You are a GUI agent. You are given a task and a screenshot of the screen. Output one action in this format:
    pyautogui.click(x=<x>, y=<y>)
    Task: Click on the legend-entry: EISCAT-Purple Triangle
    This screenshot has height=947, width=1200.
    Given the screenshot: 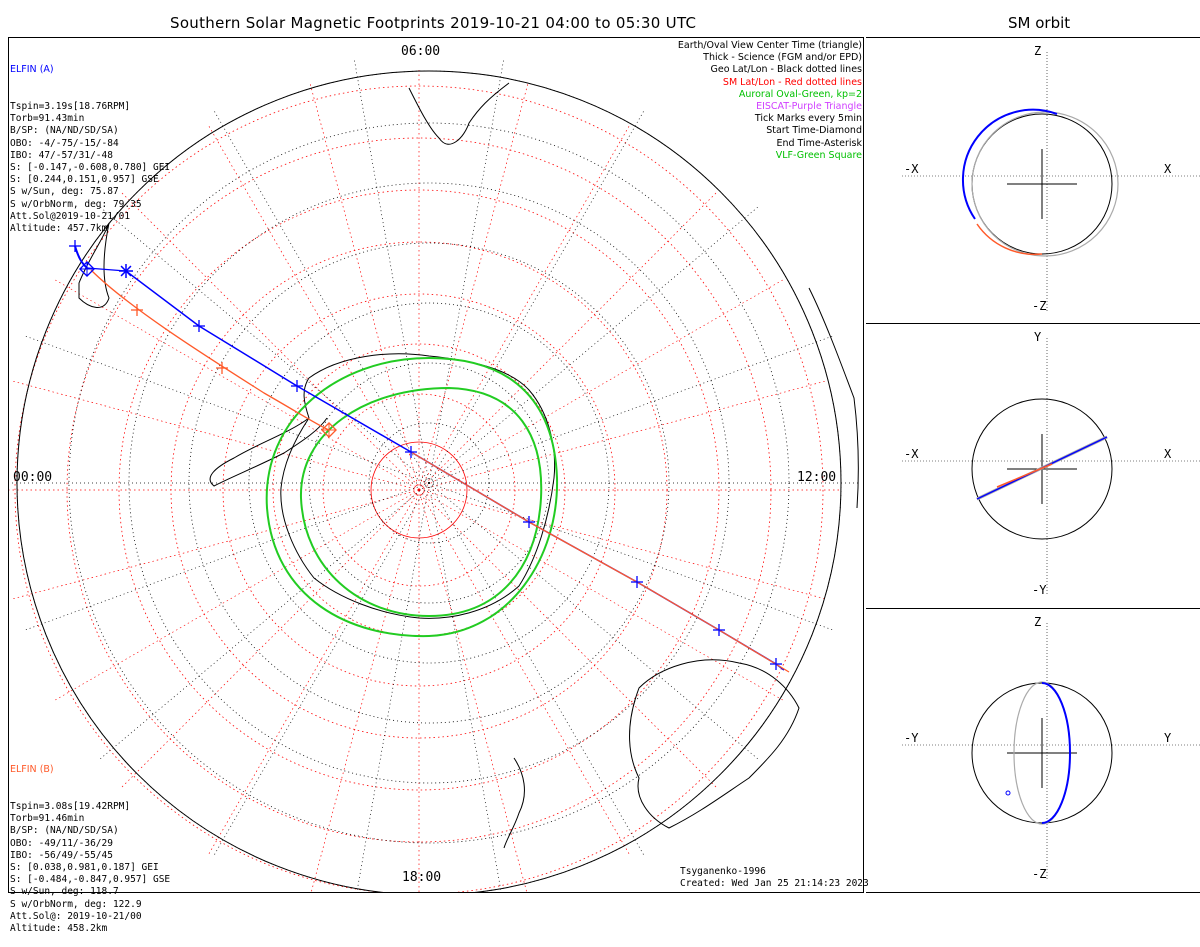 What is the action you would take?
    pyautogui.click(x=809, y=107)
    